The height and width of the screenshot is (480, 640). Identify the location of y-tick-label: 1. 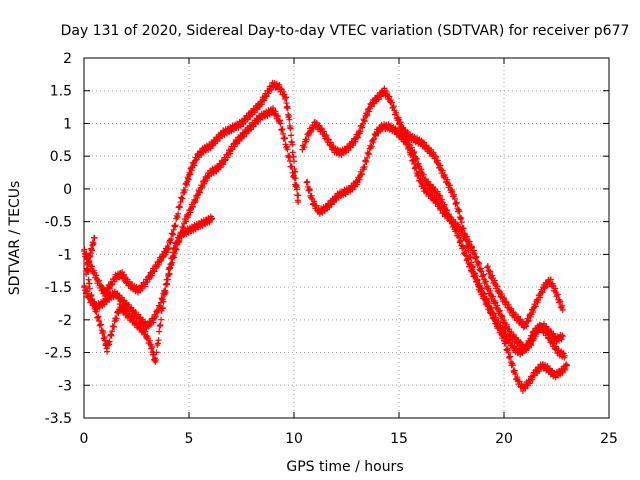
(67, 124).